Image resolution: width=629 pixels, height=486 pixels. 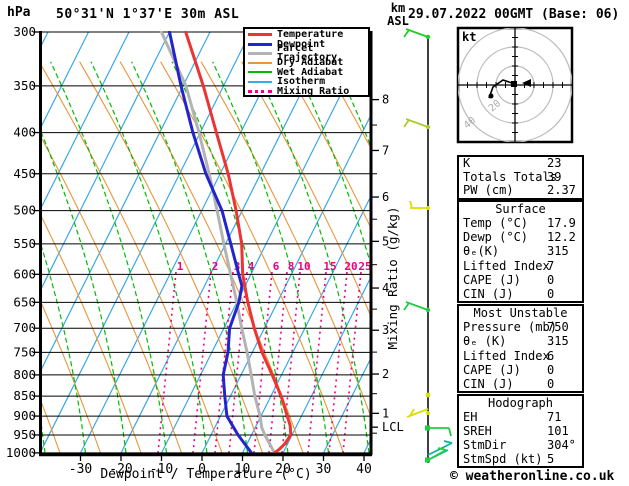 What do you see at coordinates (470, 417) in the screenshot?
I see `index-label: EH` at bounding box center [470, 417].